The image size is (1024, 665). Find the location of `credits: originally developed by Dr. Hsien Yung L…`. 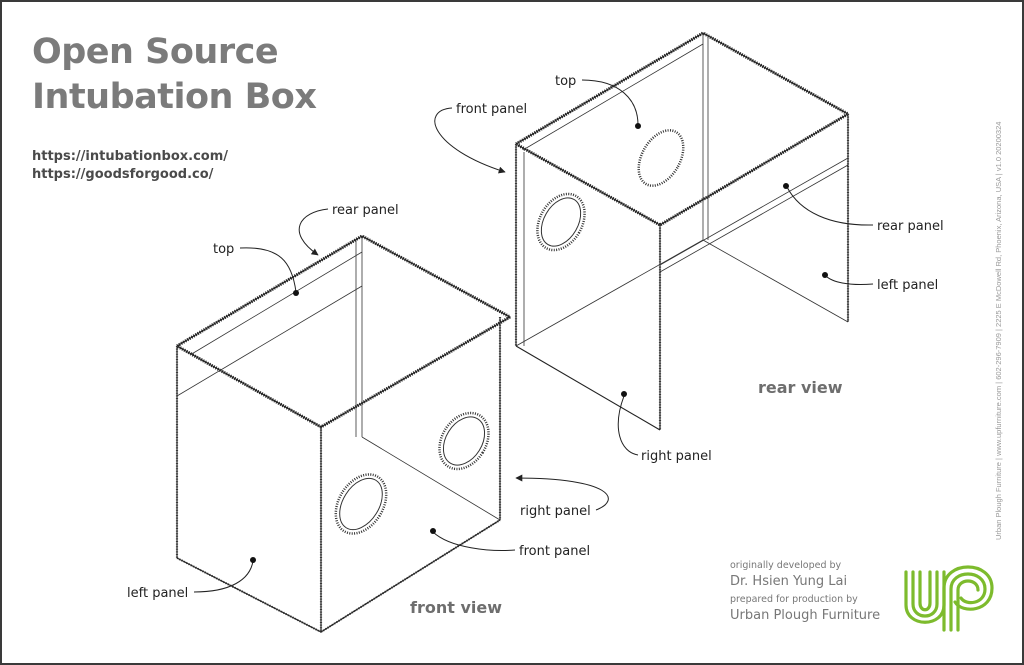

credits: originally developed by Dr. Hsien Yung L… is located at coordinates (805, 594).